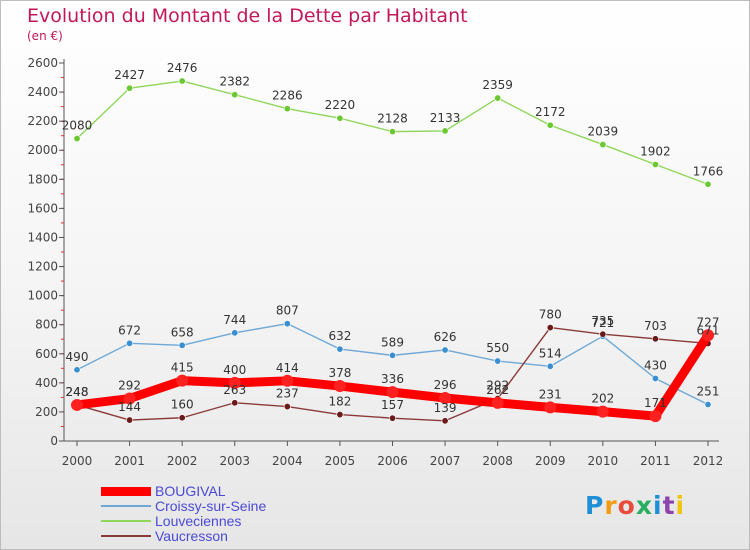 The height and width of the screenshot is (550, 750). Describe the element at coordinates (287, 96) in the screenshot. I see `data-label: 2286` at that location.